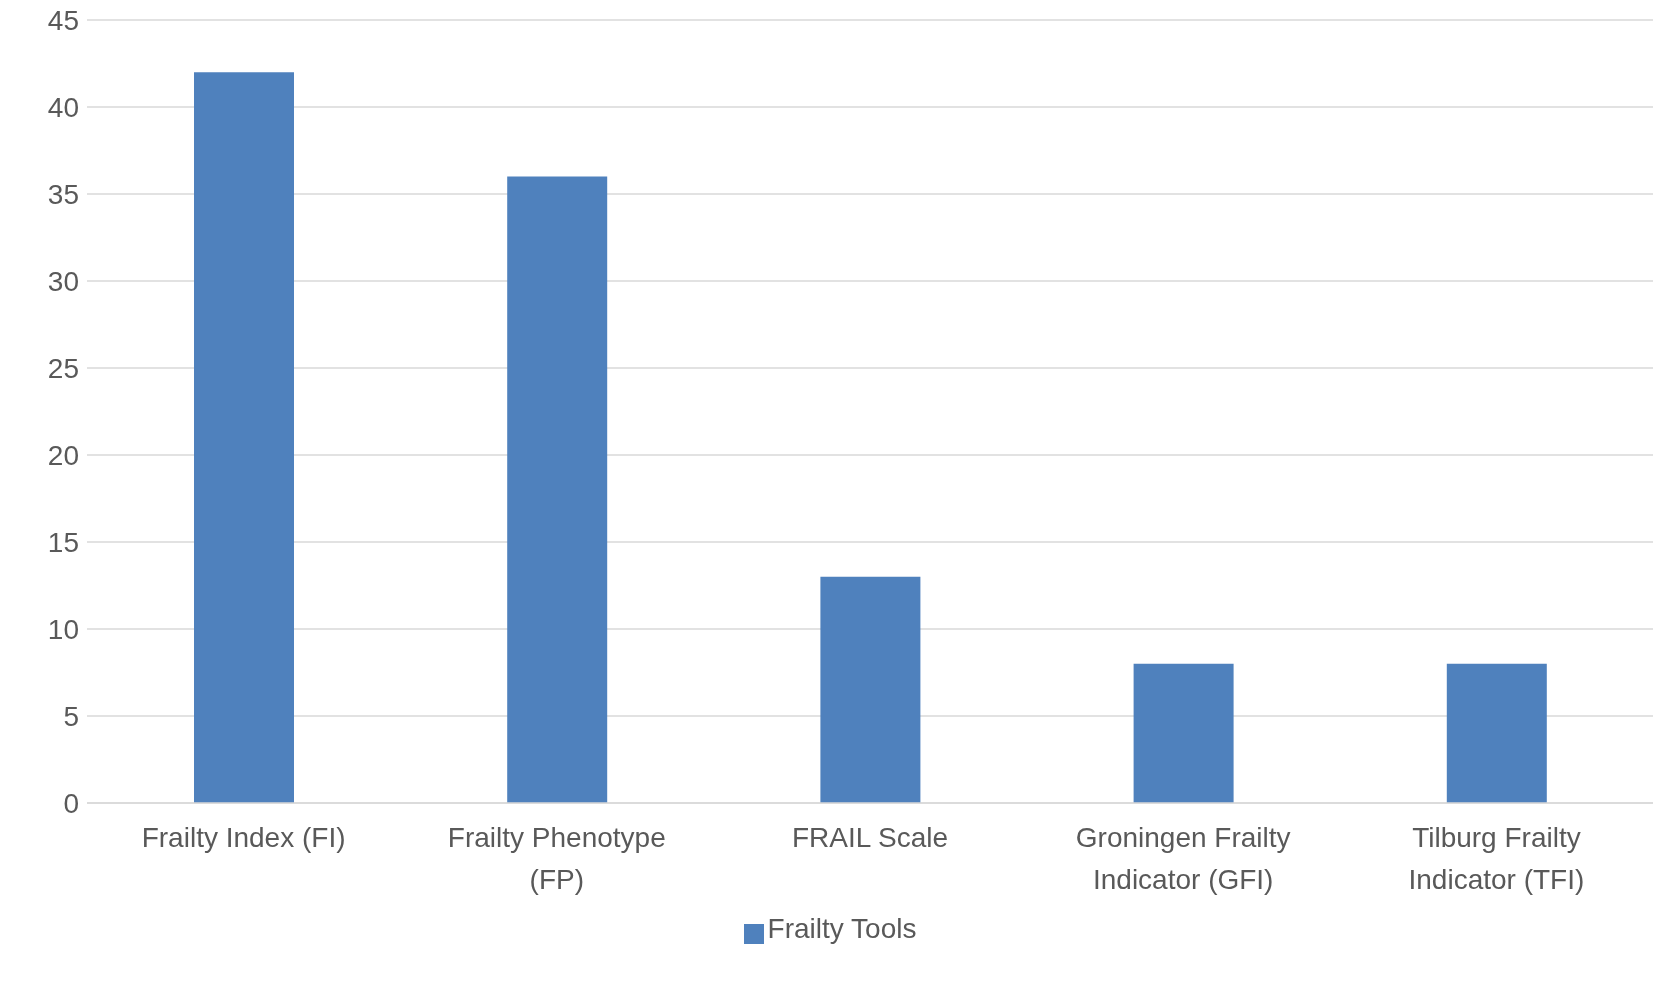  I want to click on y-tick-label: 0, so click(71, 803).